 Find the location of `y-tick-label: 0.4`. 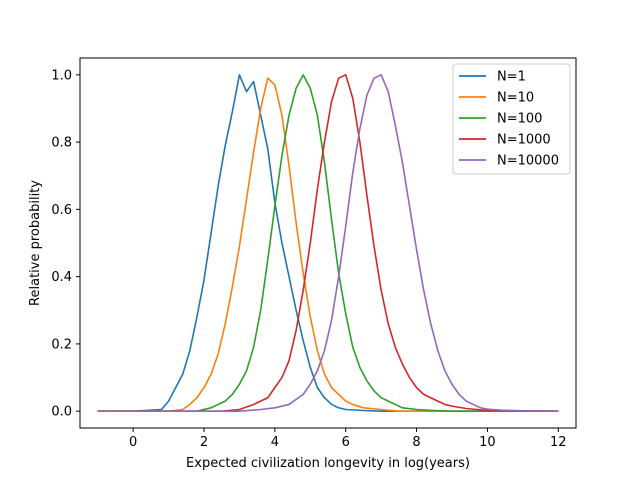

y-tick-label: 0.4 is located at coordinates (61, 277).